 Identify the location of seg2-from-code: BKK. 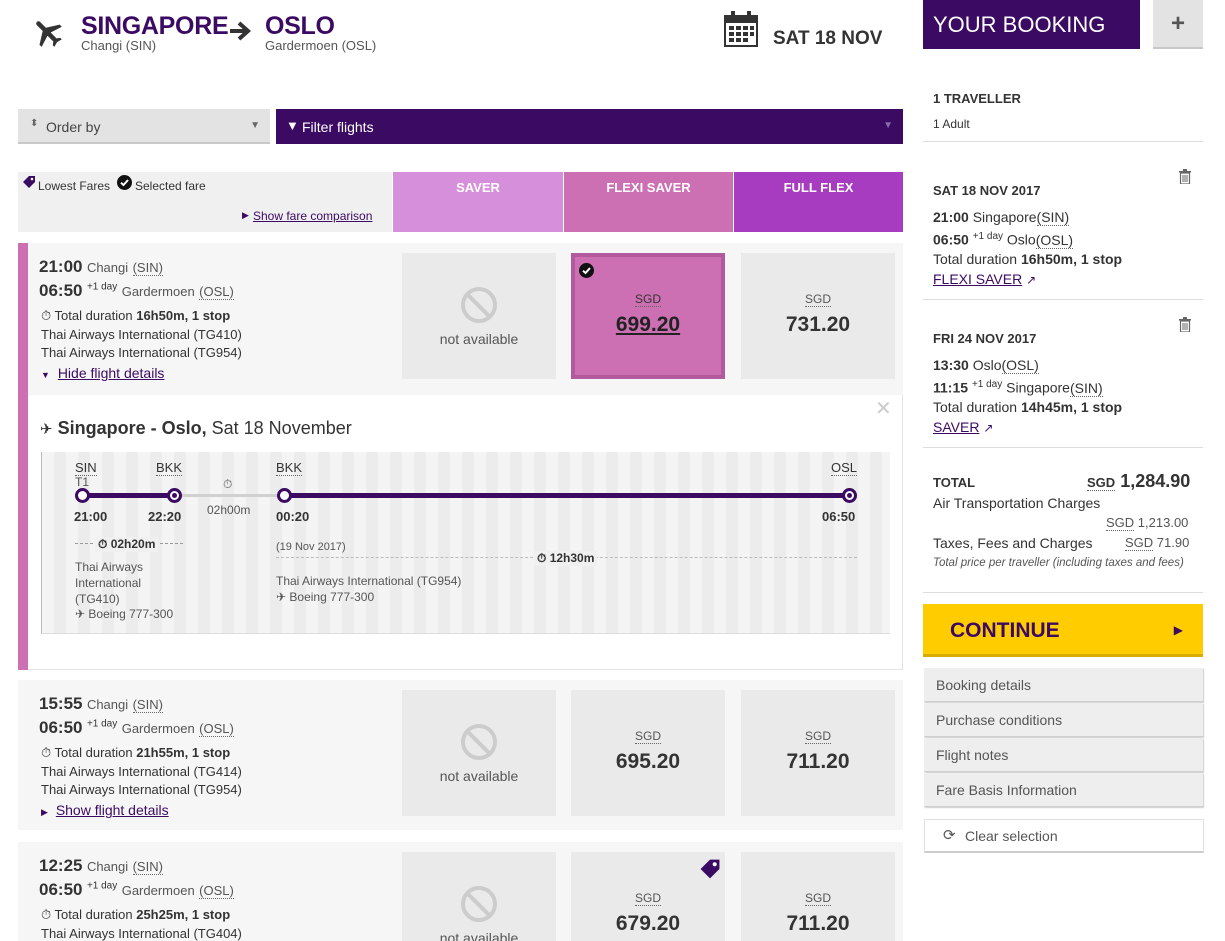
(289, 468).